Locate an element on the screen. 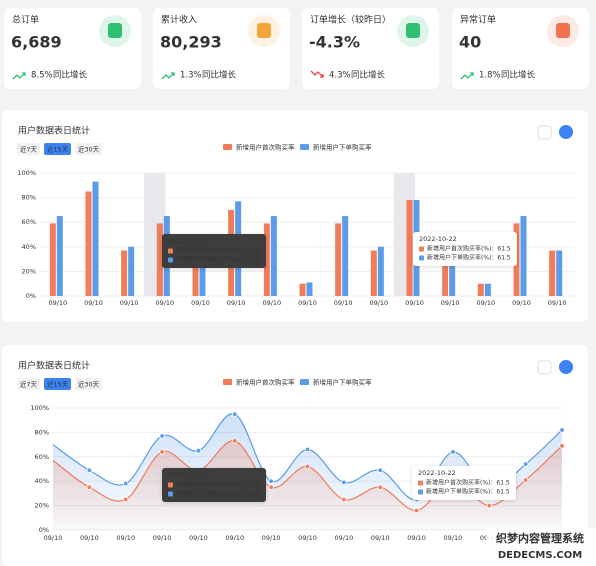  card-value: -4.3% is located at coordinates (334, 42).